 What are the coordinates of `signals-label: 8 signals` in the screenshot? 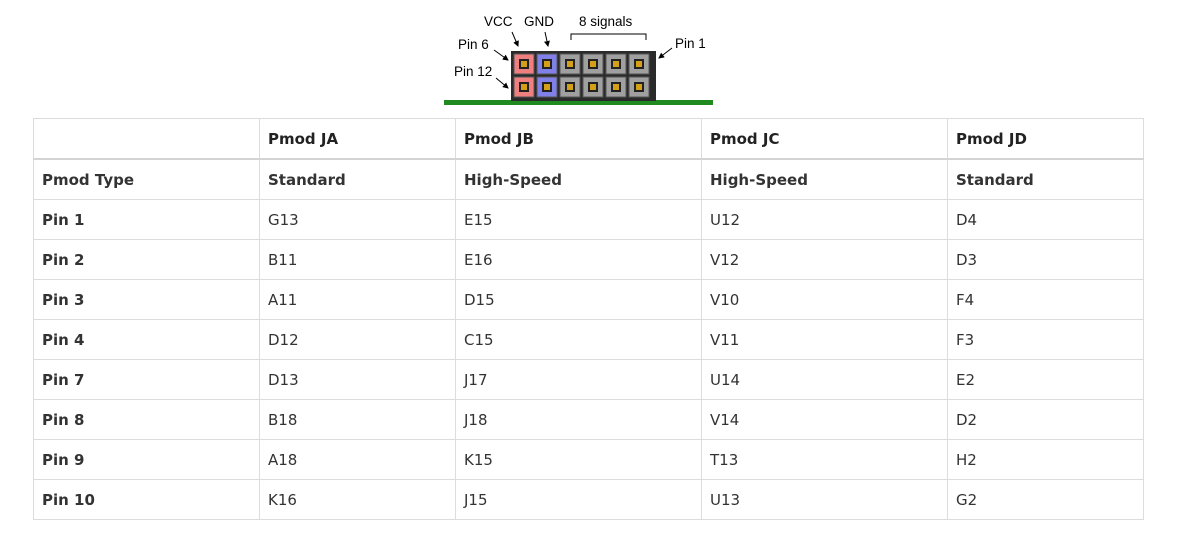 It's located at (606, 21).